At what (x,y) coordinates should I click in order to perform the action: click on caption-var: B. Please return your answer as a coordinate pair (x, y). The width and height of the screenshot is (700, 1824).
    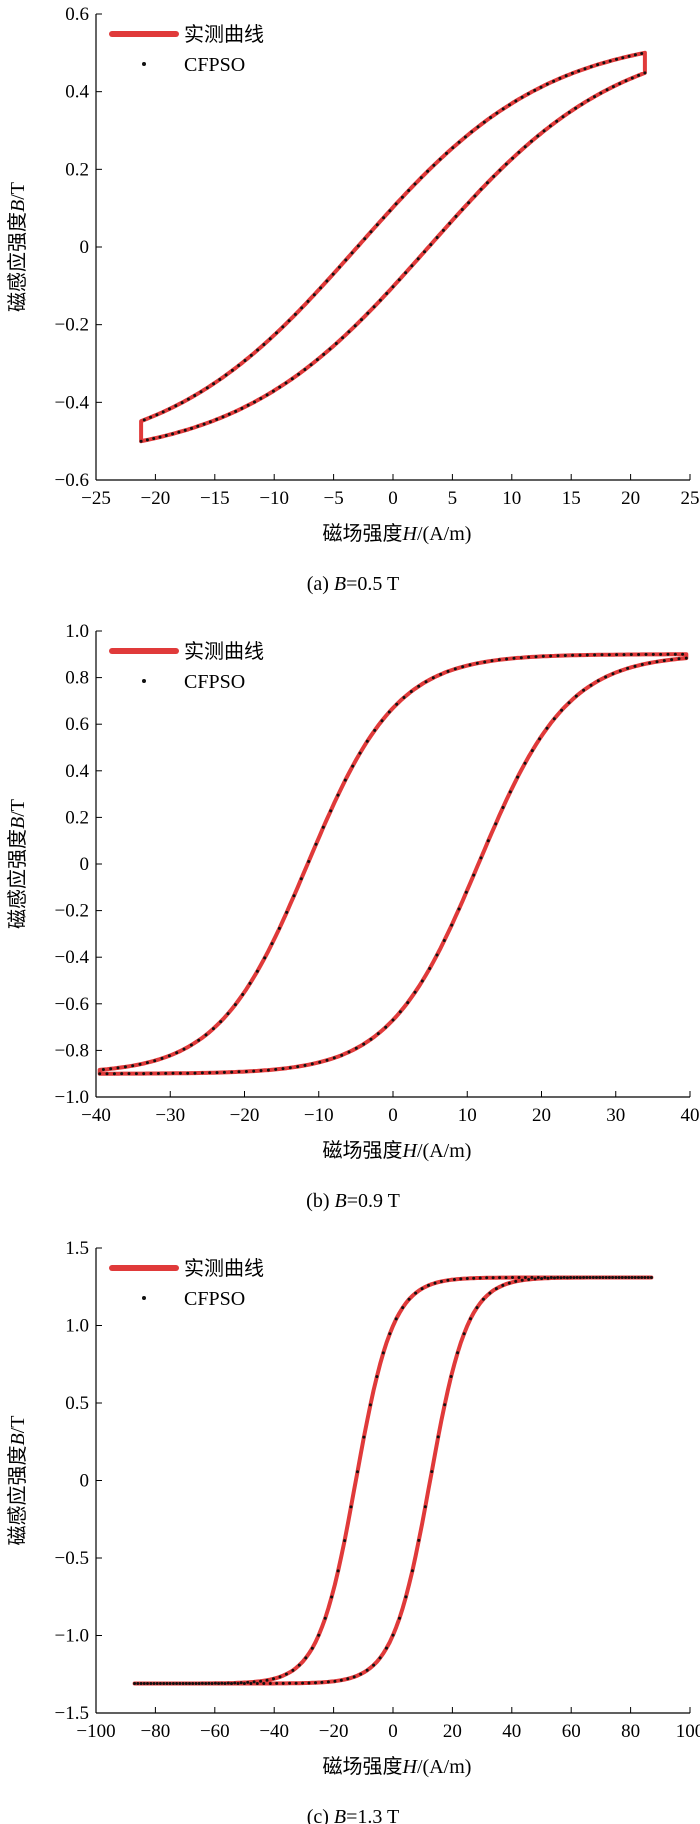
    Looking at the image, I should click on (340, 1815).